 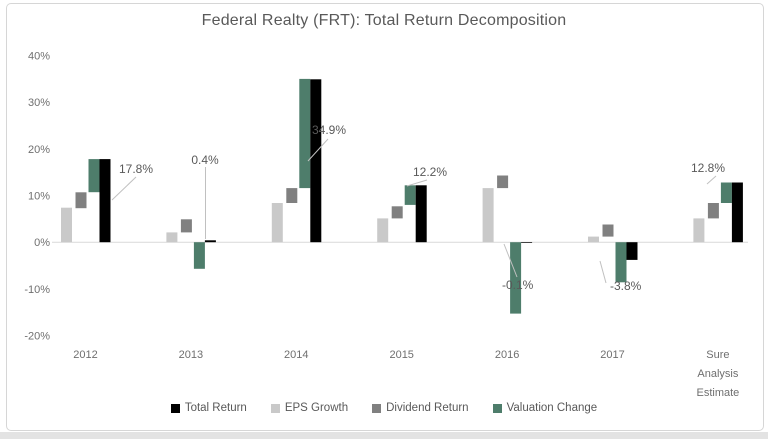 I want to click on bar-dividend-return-2013, so click(x=186, y=226).